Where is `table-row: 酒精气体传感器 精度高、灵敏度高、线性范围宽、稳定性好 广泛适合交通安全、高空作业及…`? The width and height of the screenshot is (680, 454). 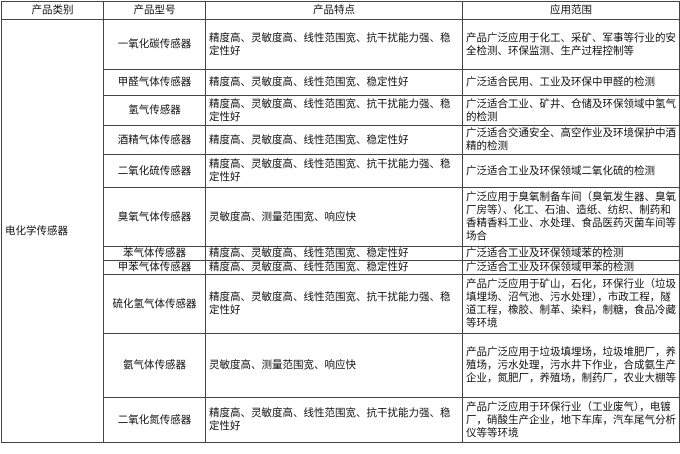 table-row: 酒精气体传感器 精度高、灵敏度高、线性范围宽、稳定性好 广泛适合交通安全、高空作业及… is located at coordinates (341, 140).